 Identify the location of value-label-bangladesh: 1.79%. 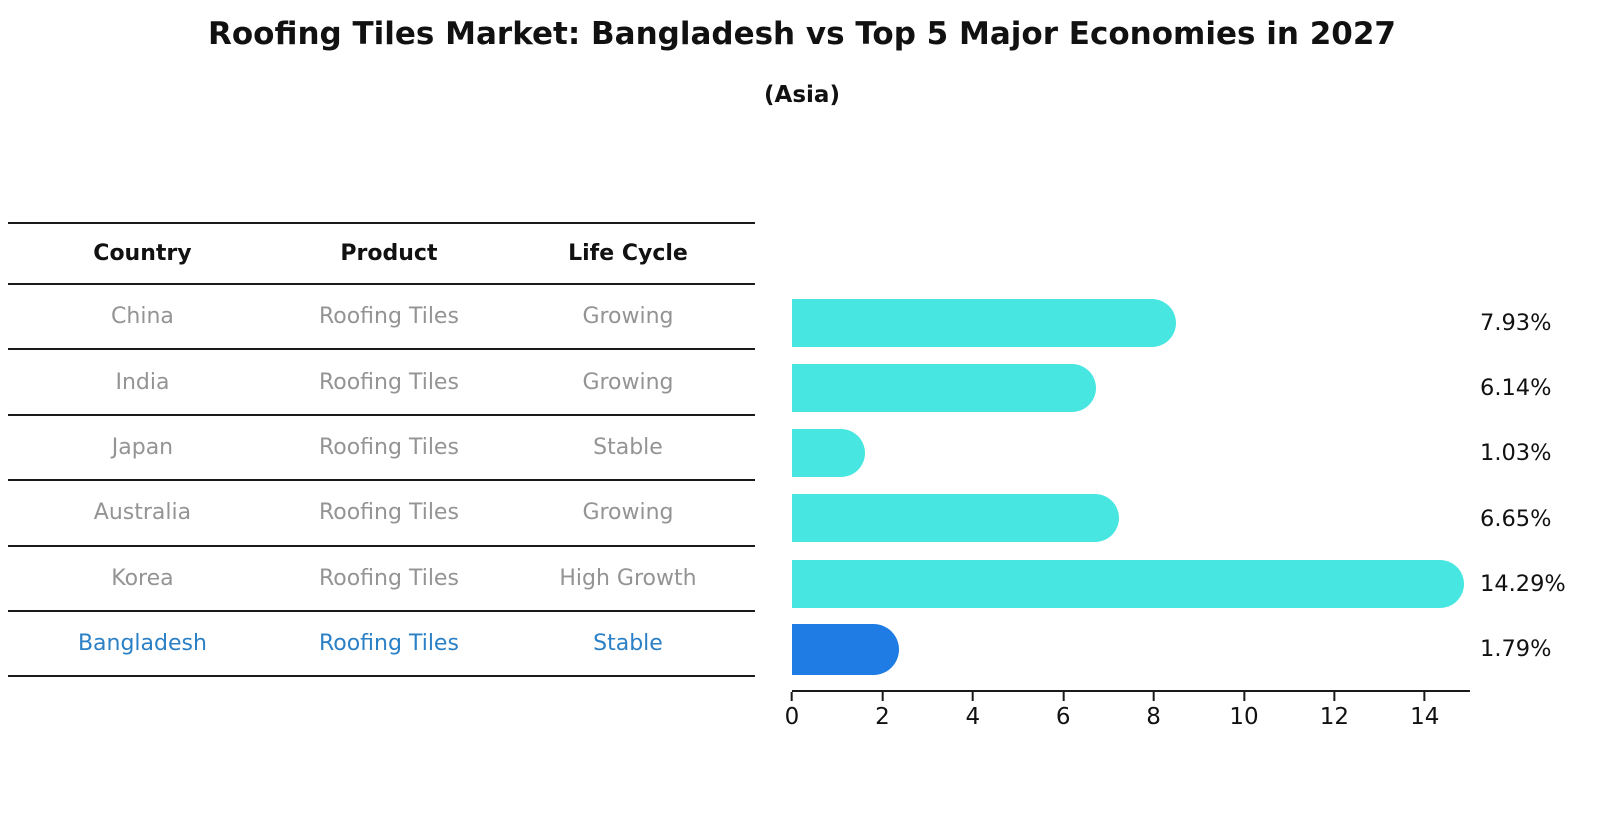
(1516, 649).